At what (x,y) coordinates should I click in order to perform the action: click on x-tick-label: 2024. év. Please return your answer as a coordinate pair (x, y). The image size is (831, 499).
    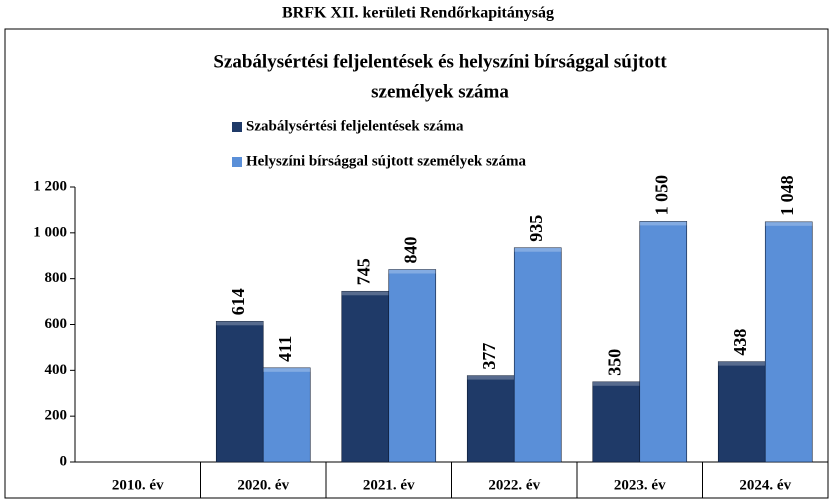
    Looking at the image, I should click on (765, 485).